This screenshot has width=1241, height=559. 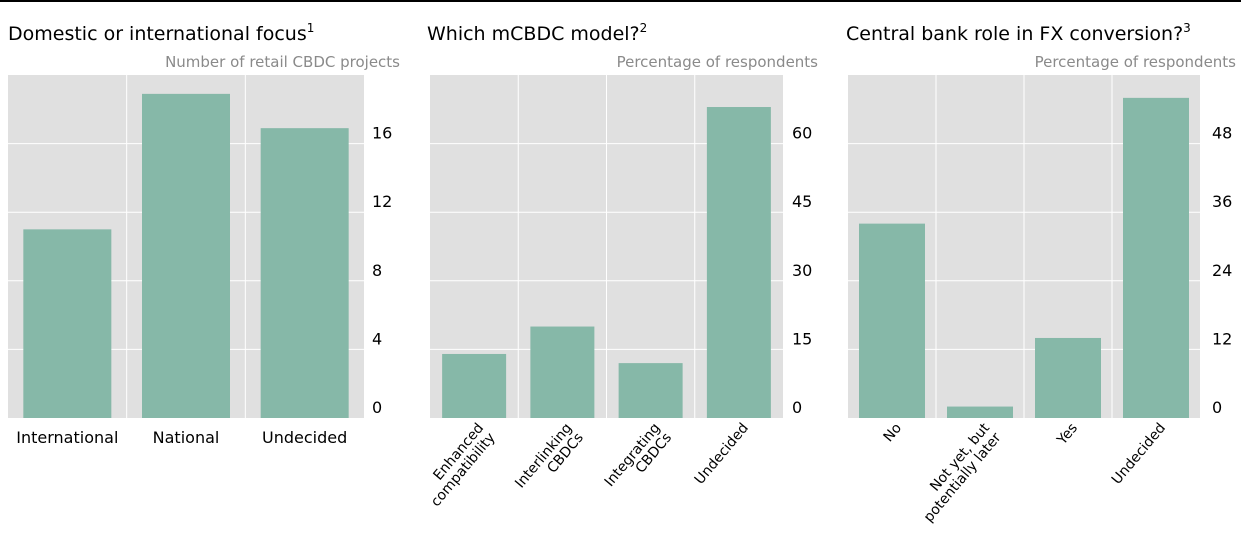 I want to click on chart-title: Domestic or international focus1, so click(x=161, y=33).